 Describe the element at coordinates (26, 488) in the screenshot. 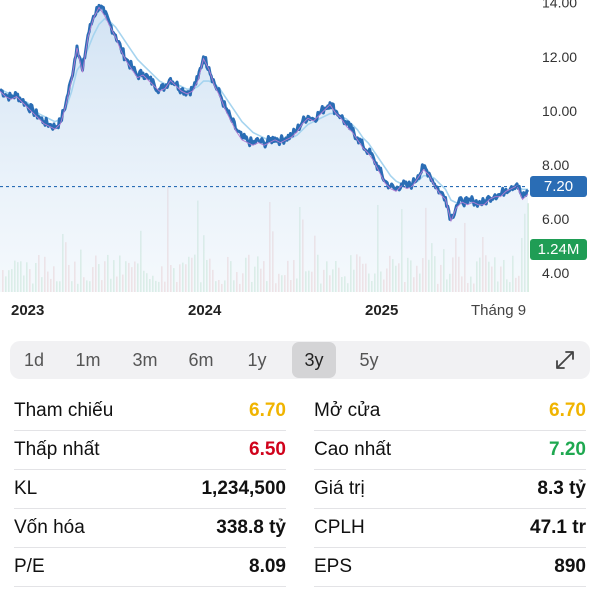

I see `stat-label: KL` at that location.